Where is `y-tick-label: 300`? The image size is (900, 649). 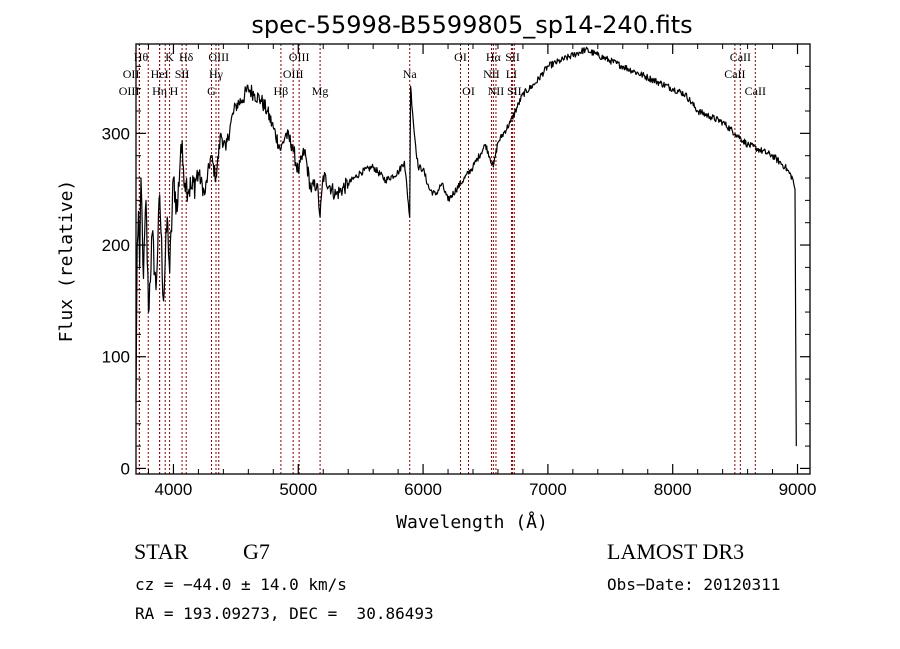
y-tick-label: 300 is located at coordinates (116, 133).